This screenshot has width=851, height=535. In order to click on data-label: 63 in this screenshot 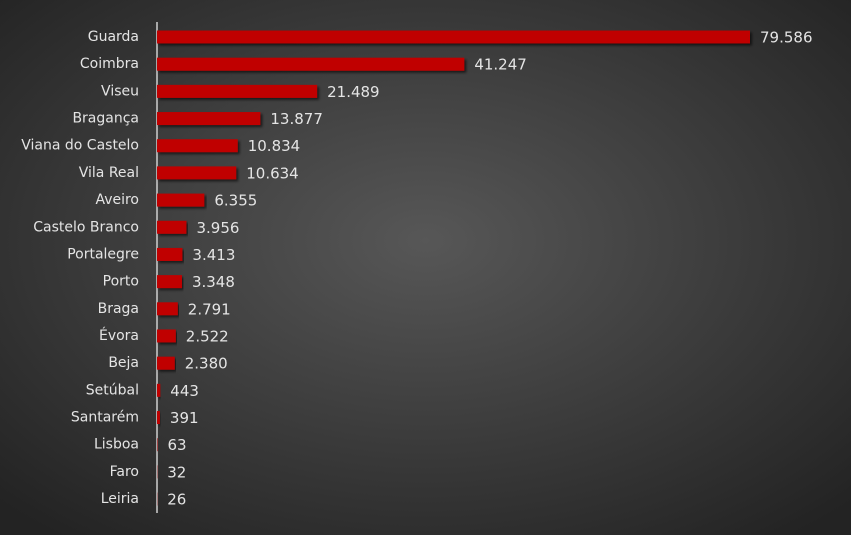, I will do `click(176, 445)`.